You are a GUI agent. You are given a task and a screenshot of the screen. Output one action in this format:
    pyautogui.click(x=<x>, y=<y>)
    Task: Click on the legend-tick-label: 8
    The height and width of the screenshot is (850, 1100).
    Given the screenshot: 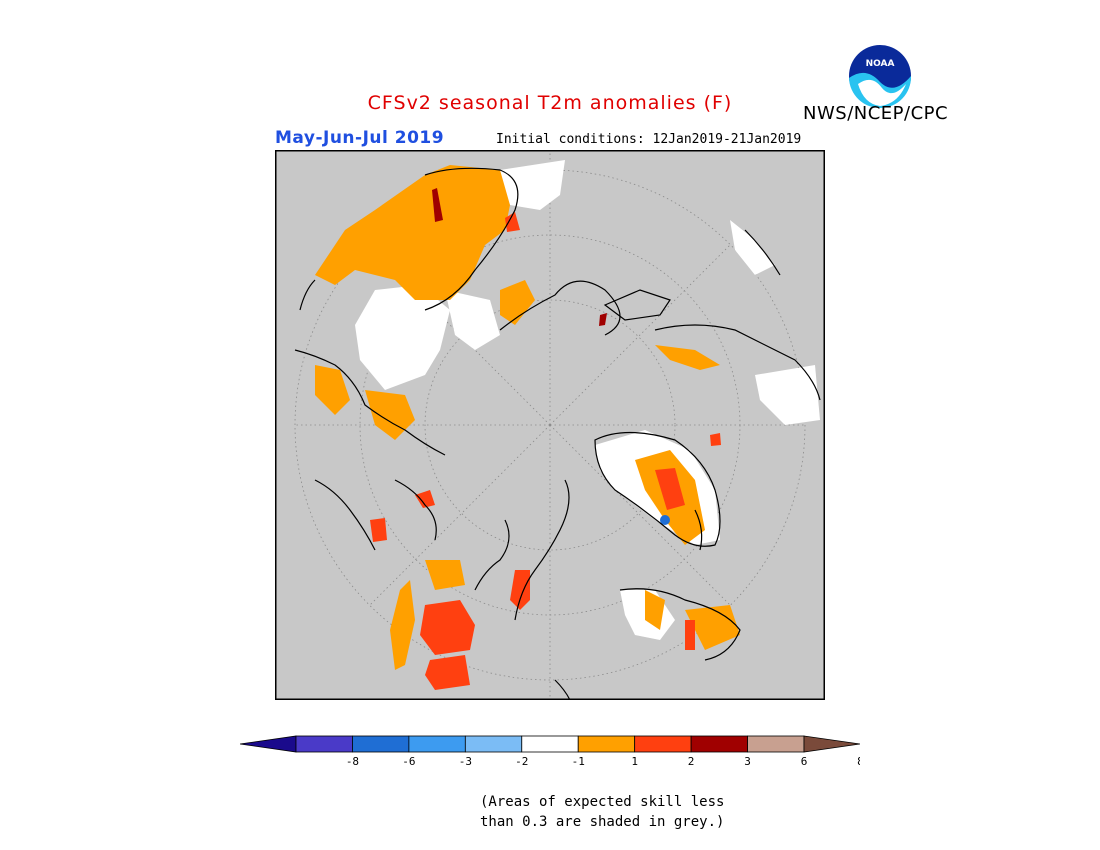 What is the action you would take?
    pyautogui.click(x=858, y=761)
    